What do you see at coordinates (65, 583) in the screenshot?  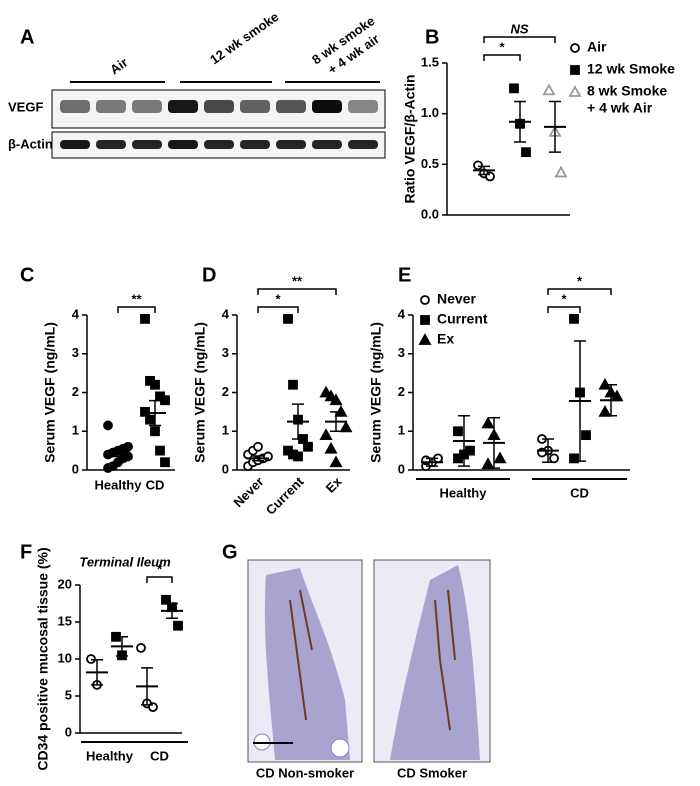 I see `y-tick-label: 20` at bounding box center [65, 583].